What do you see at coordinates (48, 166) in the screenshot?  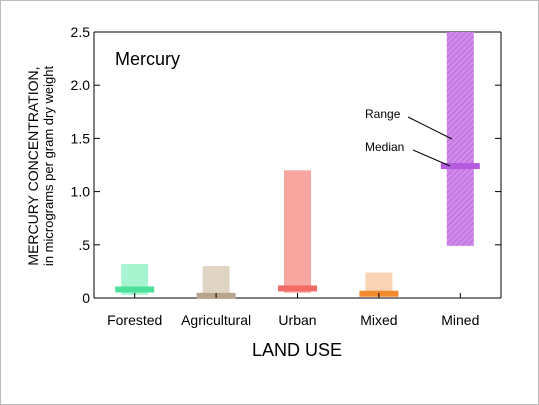 I see `y-axis-title-line2: in micrograms per gram dry weight` at bounding box center [48, 166].